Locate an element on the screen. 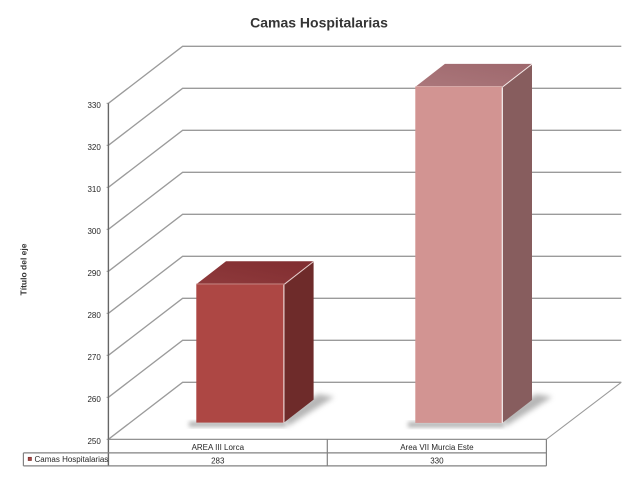  svg-text: 250 is located at coordinates (94, 441).